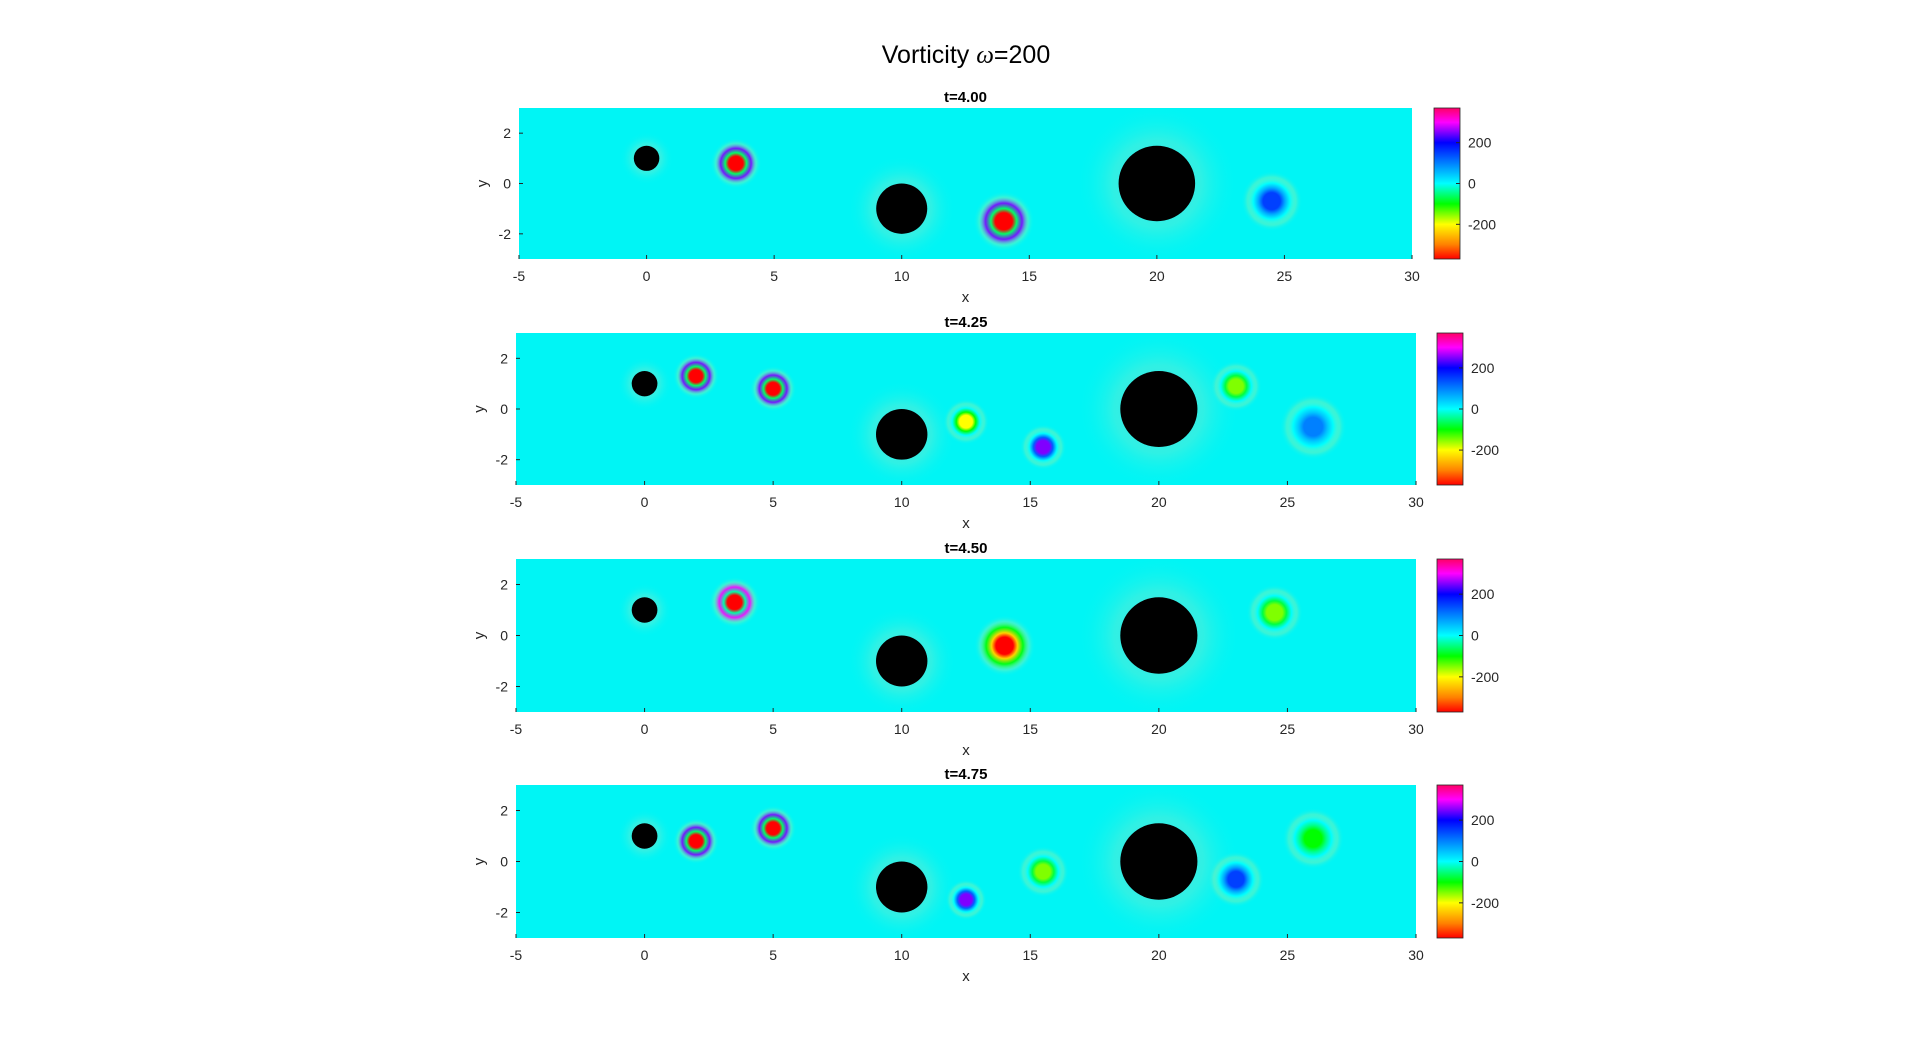 Image resolution: width=1920 pixels, height=1046 pixels. I want to click on panel-2: -5 0 5 10 15 20 25 30 -2 0 2 t=4.25 x y 200 0 -200, so click(985, 423).